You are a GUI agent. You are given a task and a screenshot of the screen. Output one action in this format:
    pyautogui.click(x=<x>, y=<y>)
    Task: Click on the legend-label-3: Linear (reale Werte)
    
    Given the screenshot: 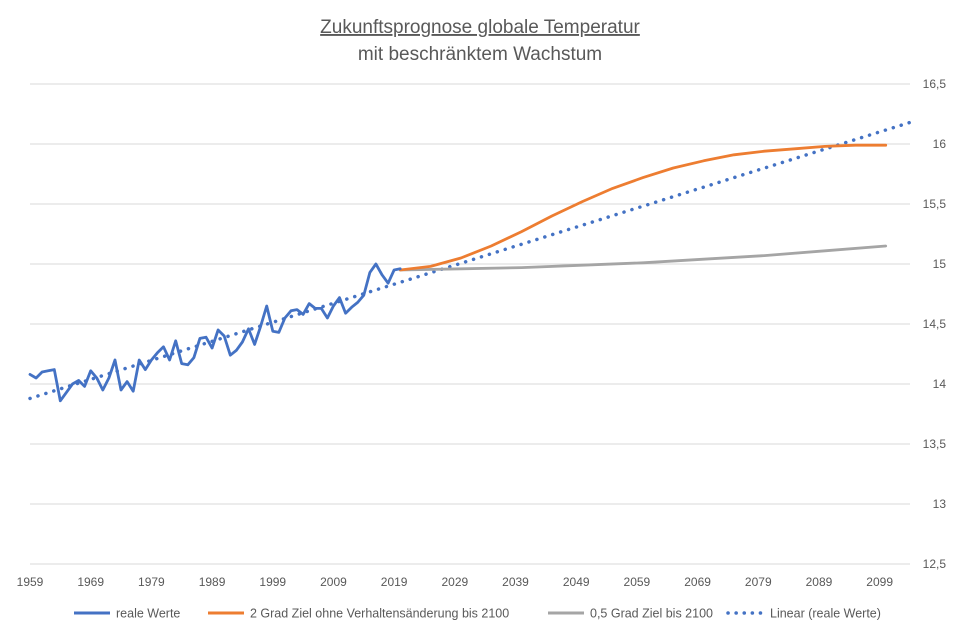 What is the action you would take?
    pyautogui.click(x=825, y=614)
    